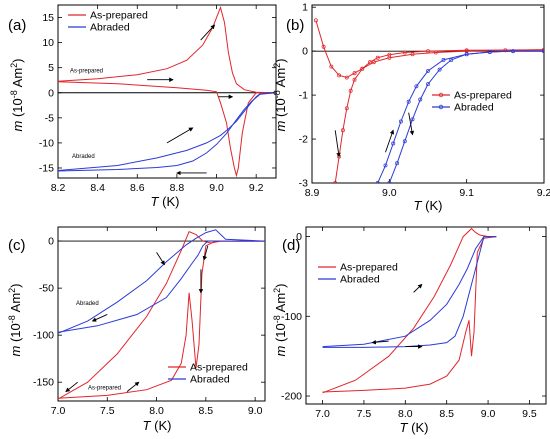 This screenshot has width=550, height=439. I want to click on y-tick-label: -150, so click(43, 383).